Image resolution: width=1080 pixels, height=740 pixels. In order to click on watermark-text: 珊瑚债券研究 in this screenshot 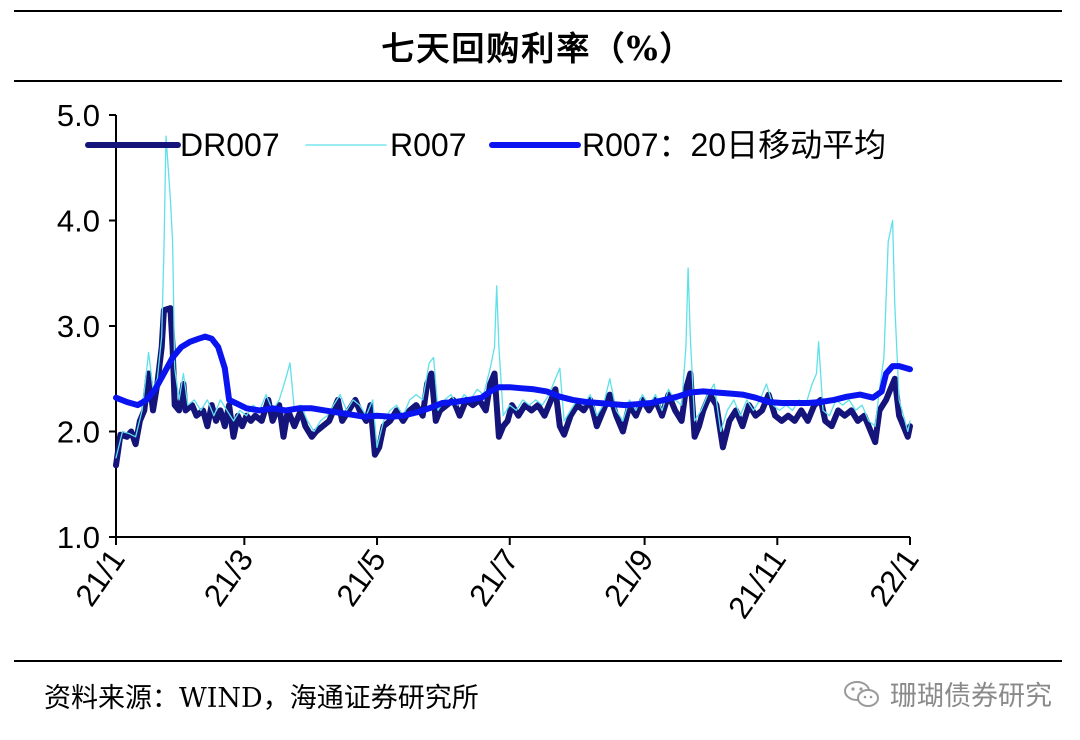, I will do `click(971, 696)`.